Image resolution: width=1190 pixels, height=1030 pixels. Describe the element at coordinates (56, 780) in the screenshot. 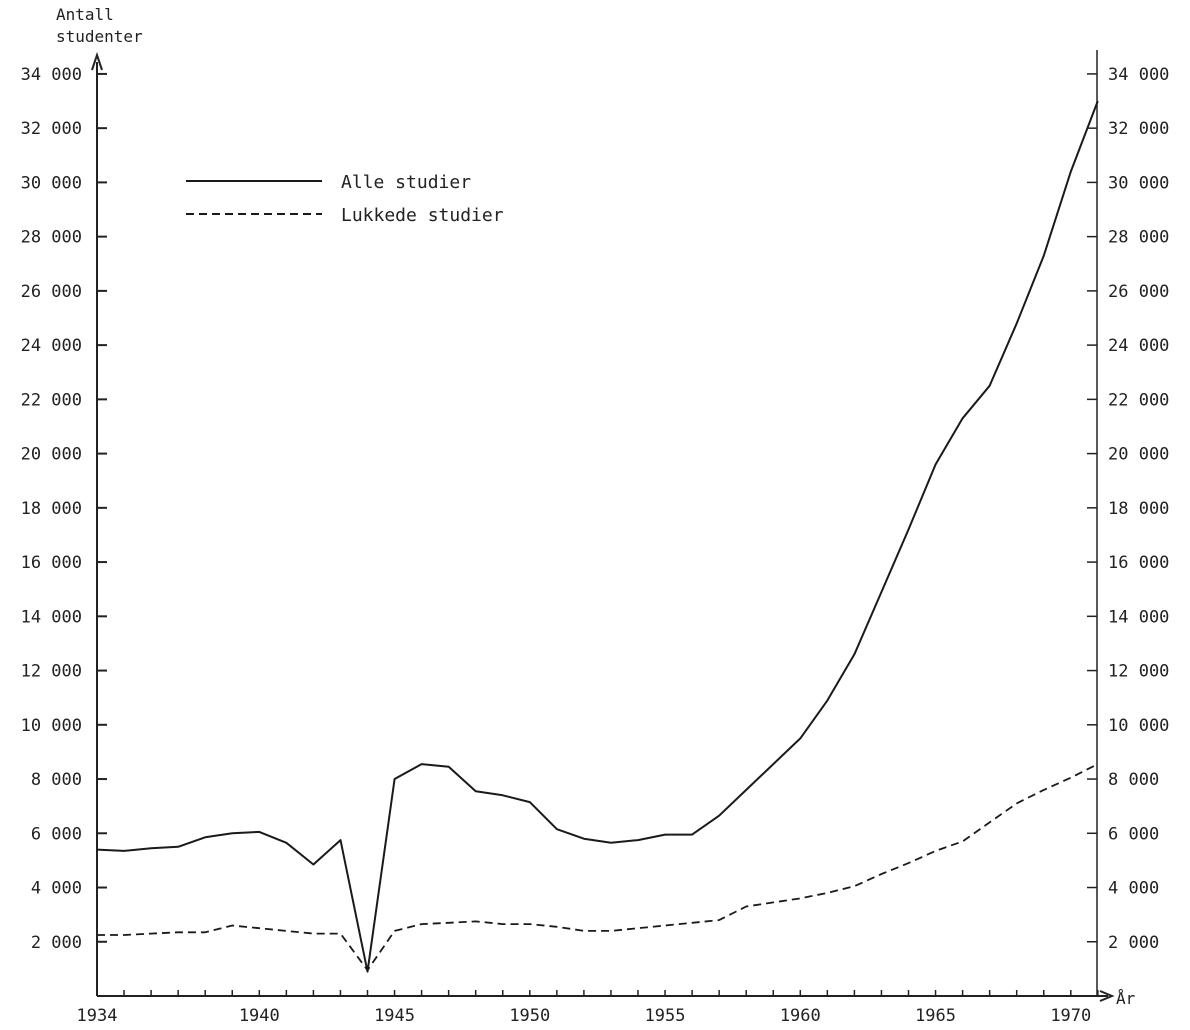

I see `y-tick-label-left: 8 000` at that location.